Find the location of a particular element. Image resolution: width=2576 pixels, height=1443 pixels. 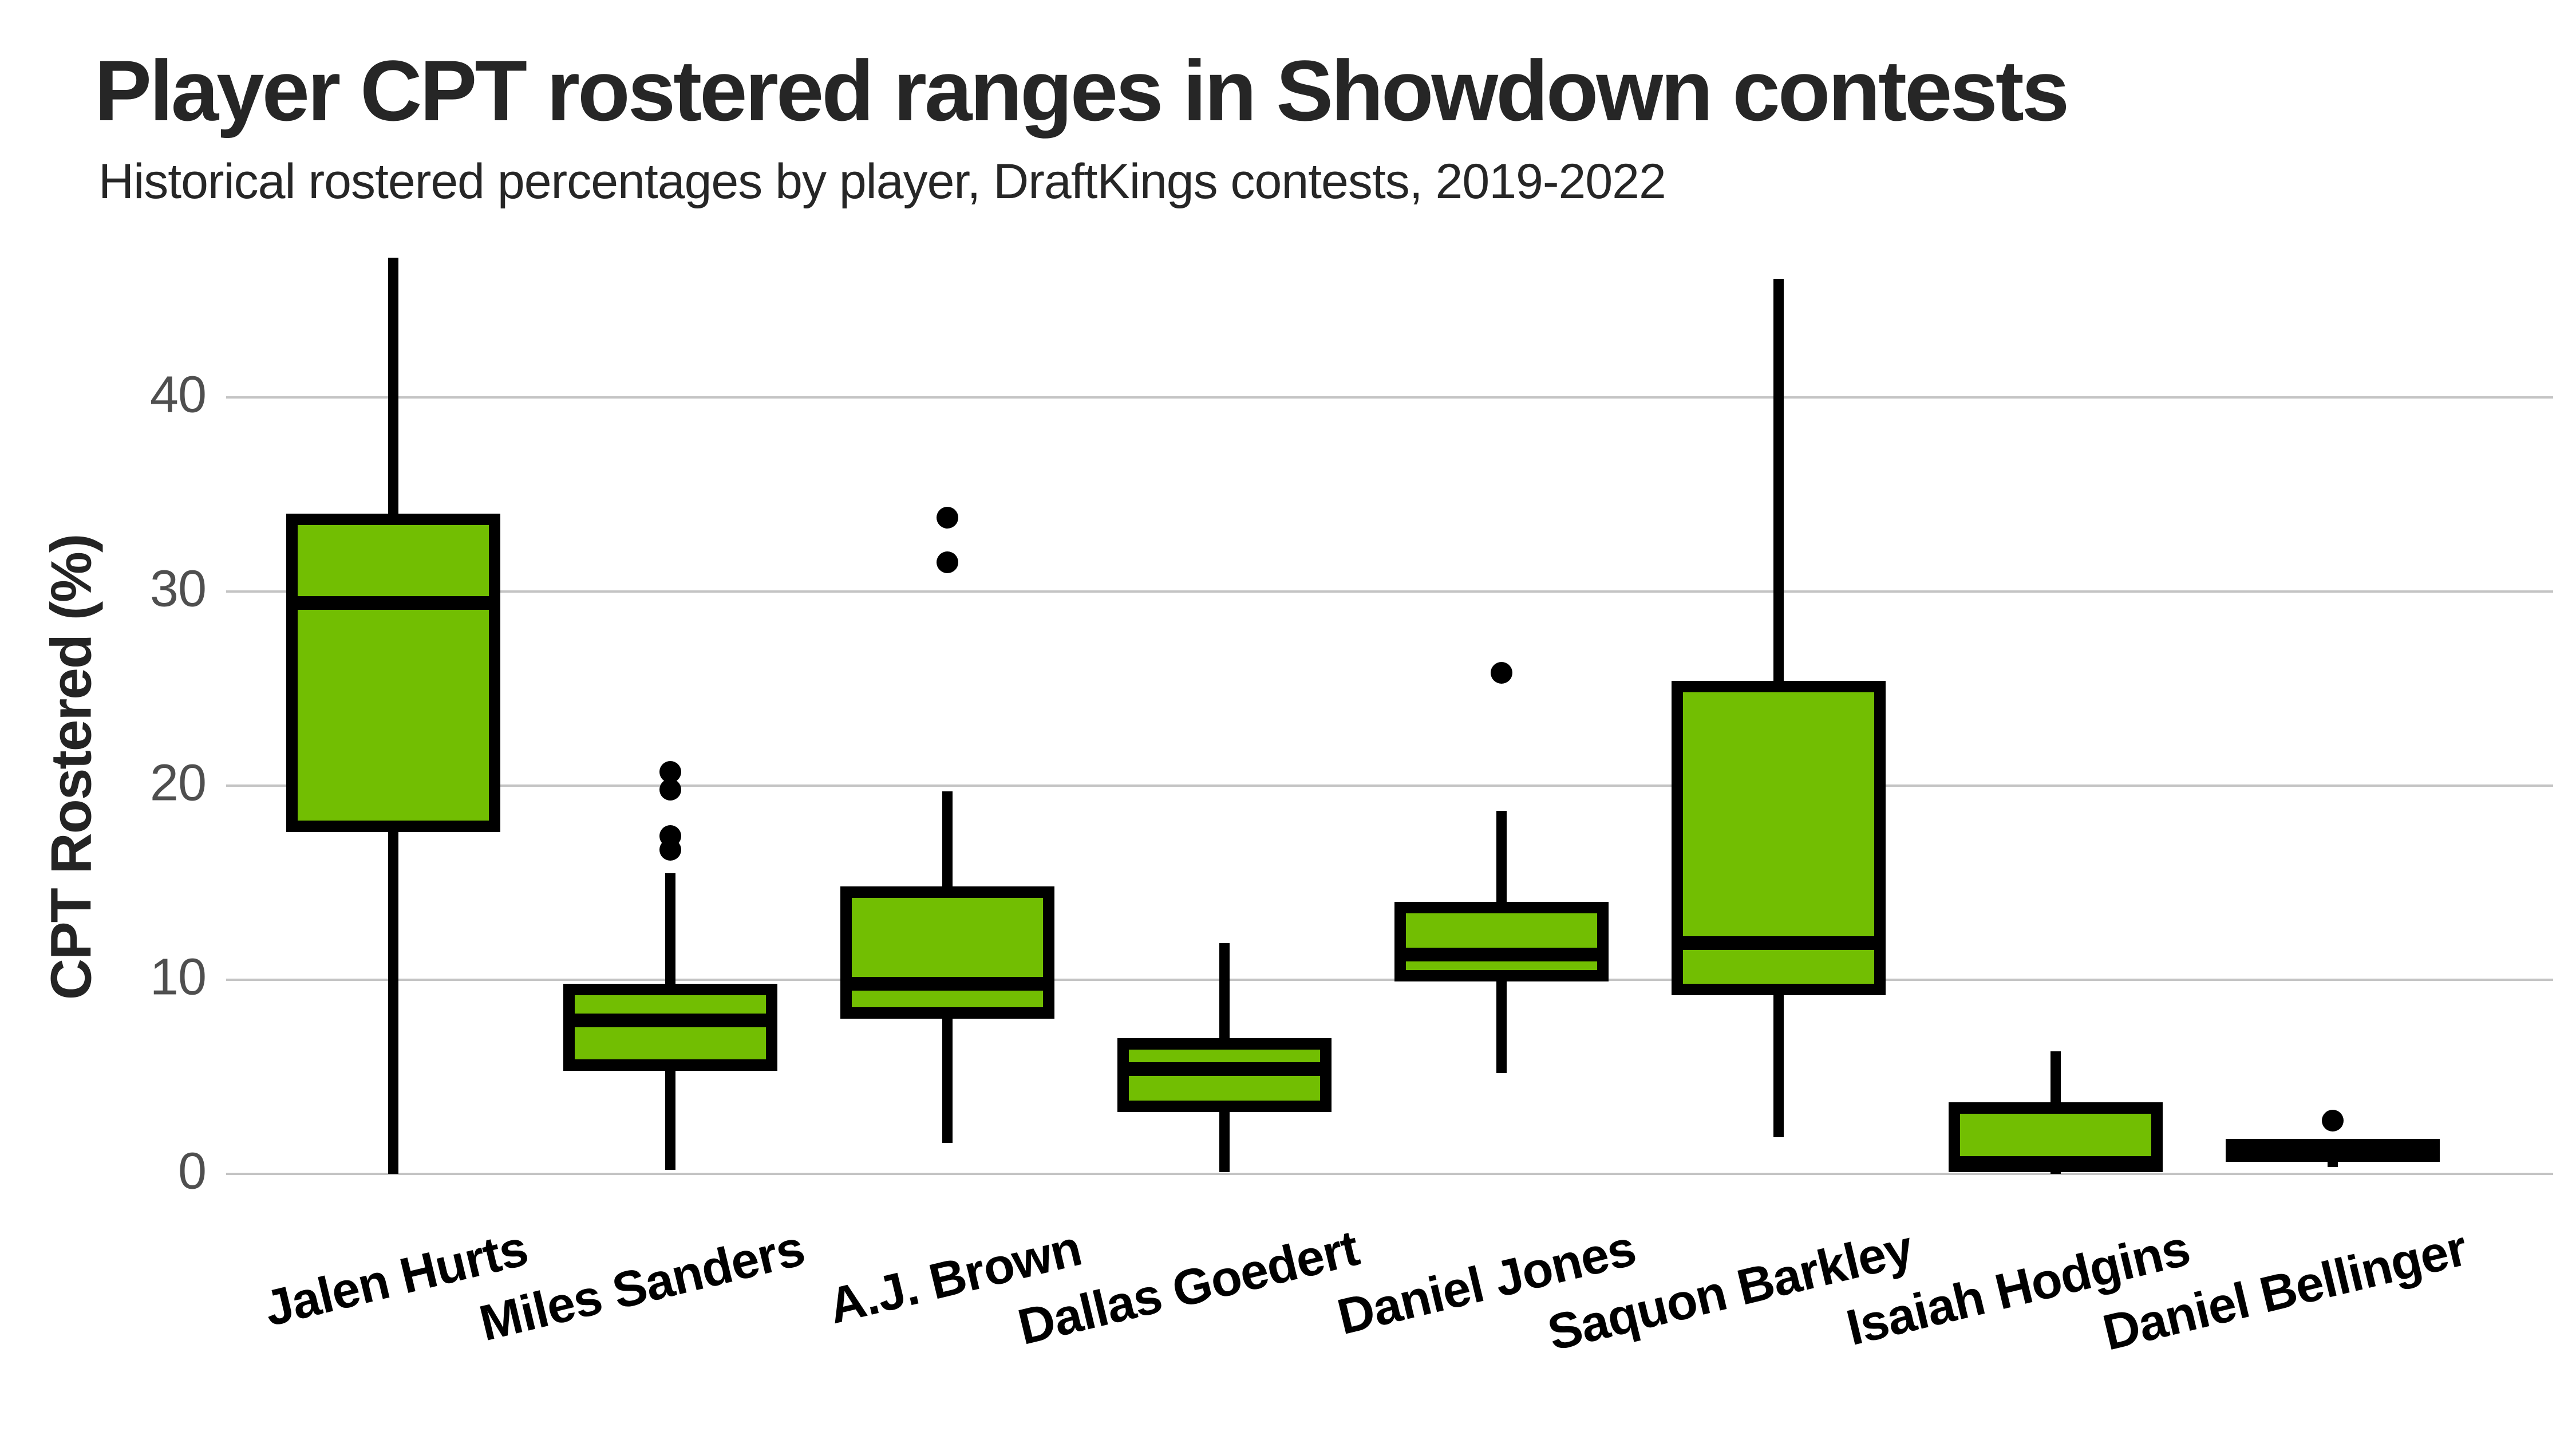

y-tick-label-40: 40 is located at coordinates (178, 395).